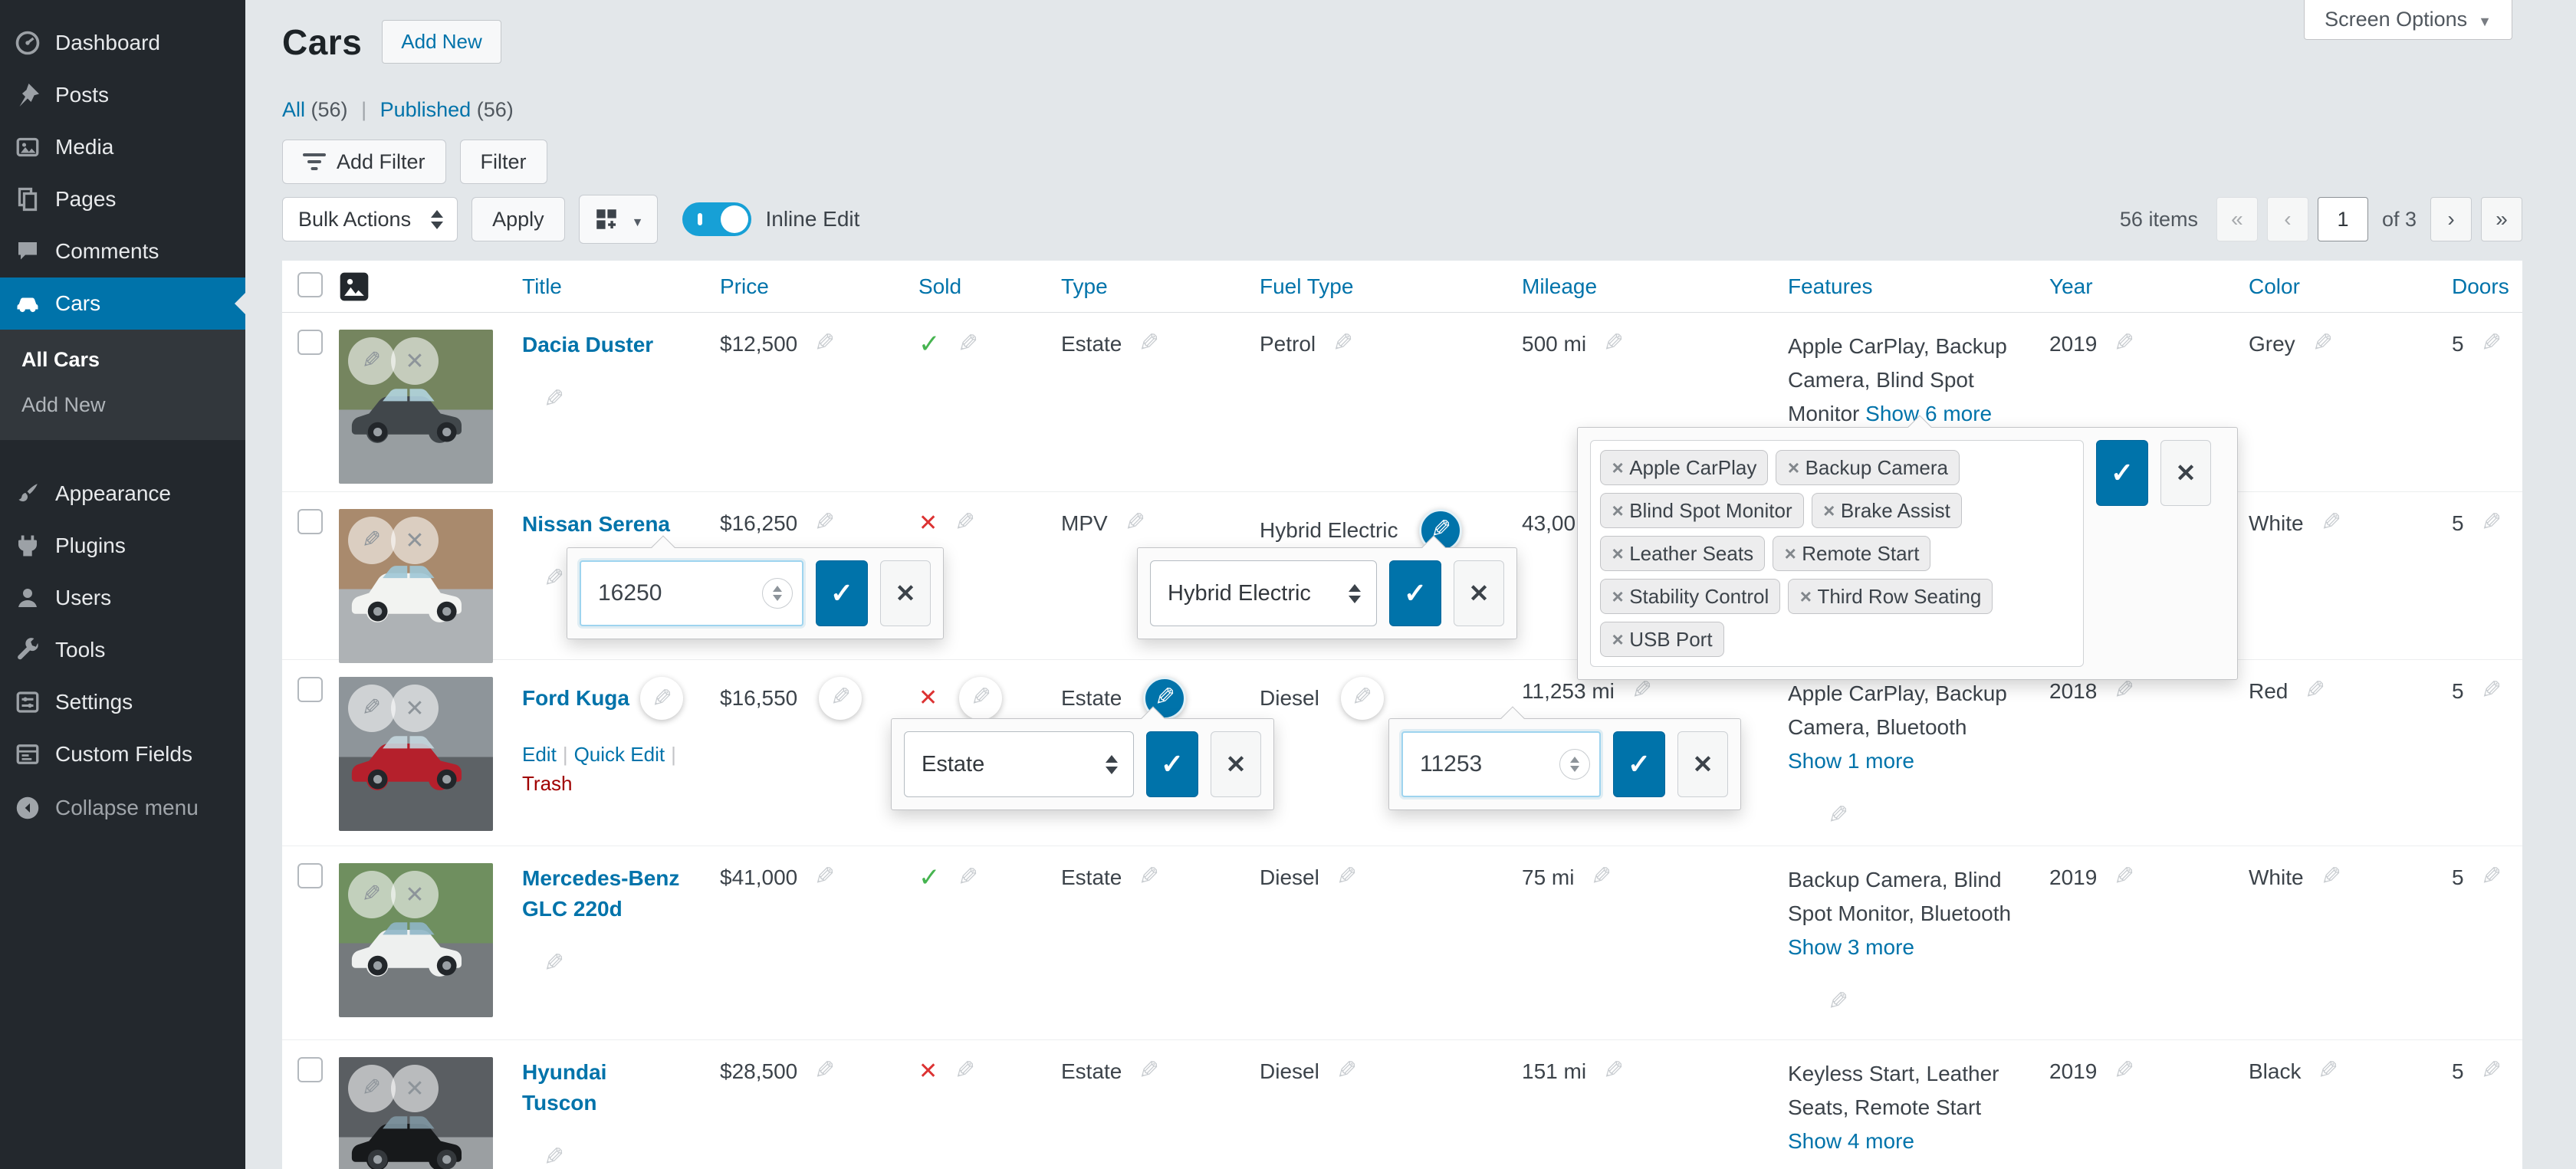 This screenshot has width=2576, height=1169. Describe the element at coordinates (618, 219) in the screenshot. I see `layout-switcher-button` at that location.